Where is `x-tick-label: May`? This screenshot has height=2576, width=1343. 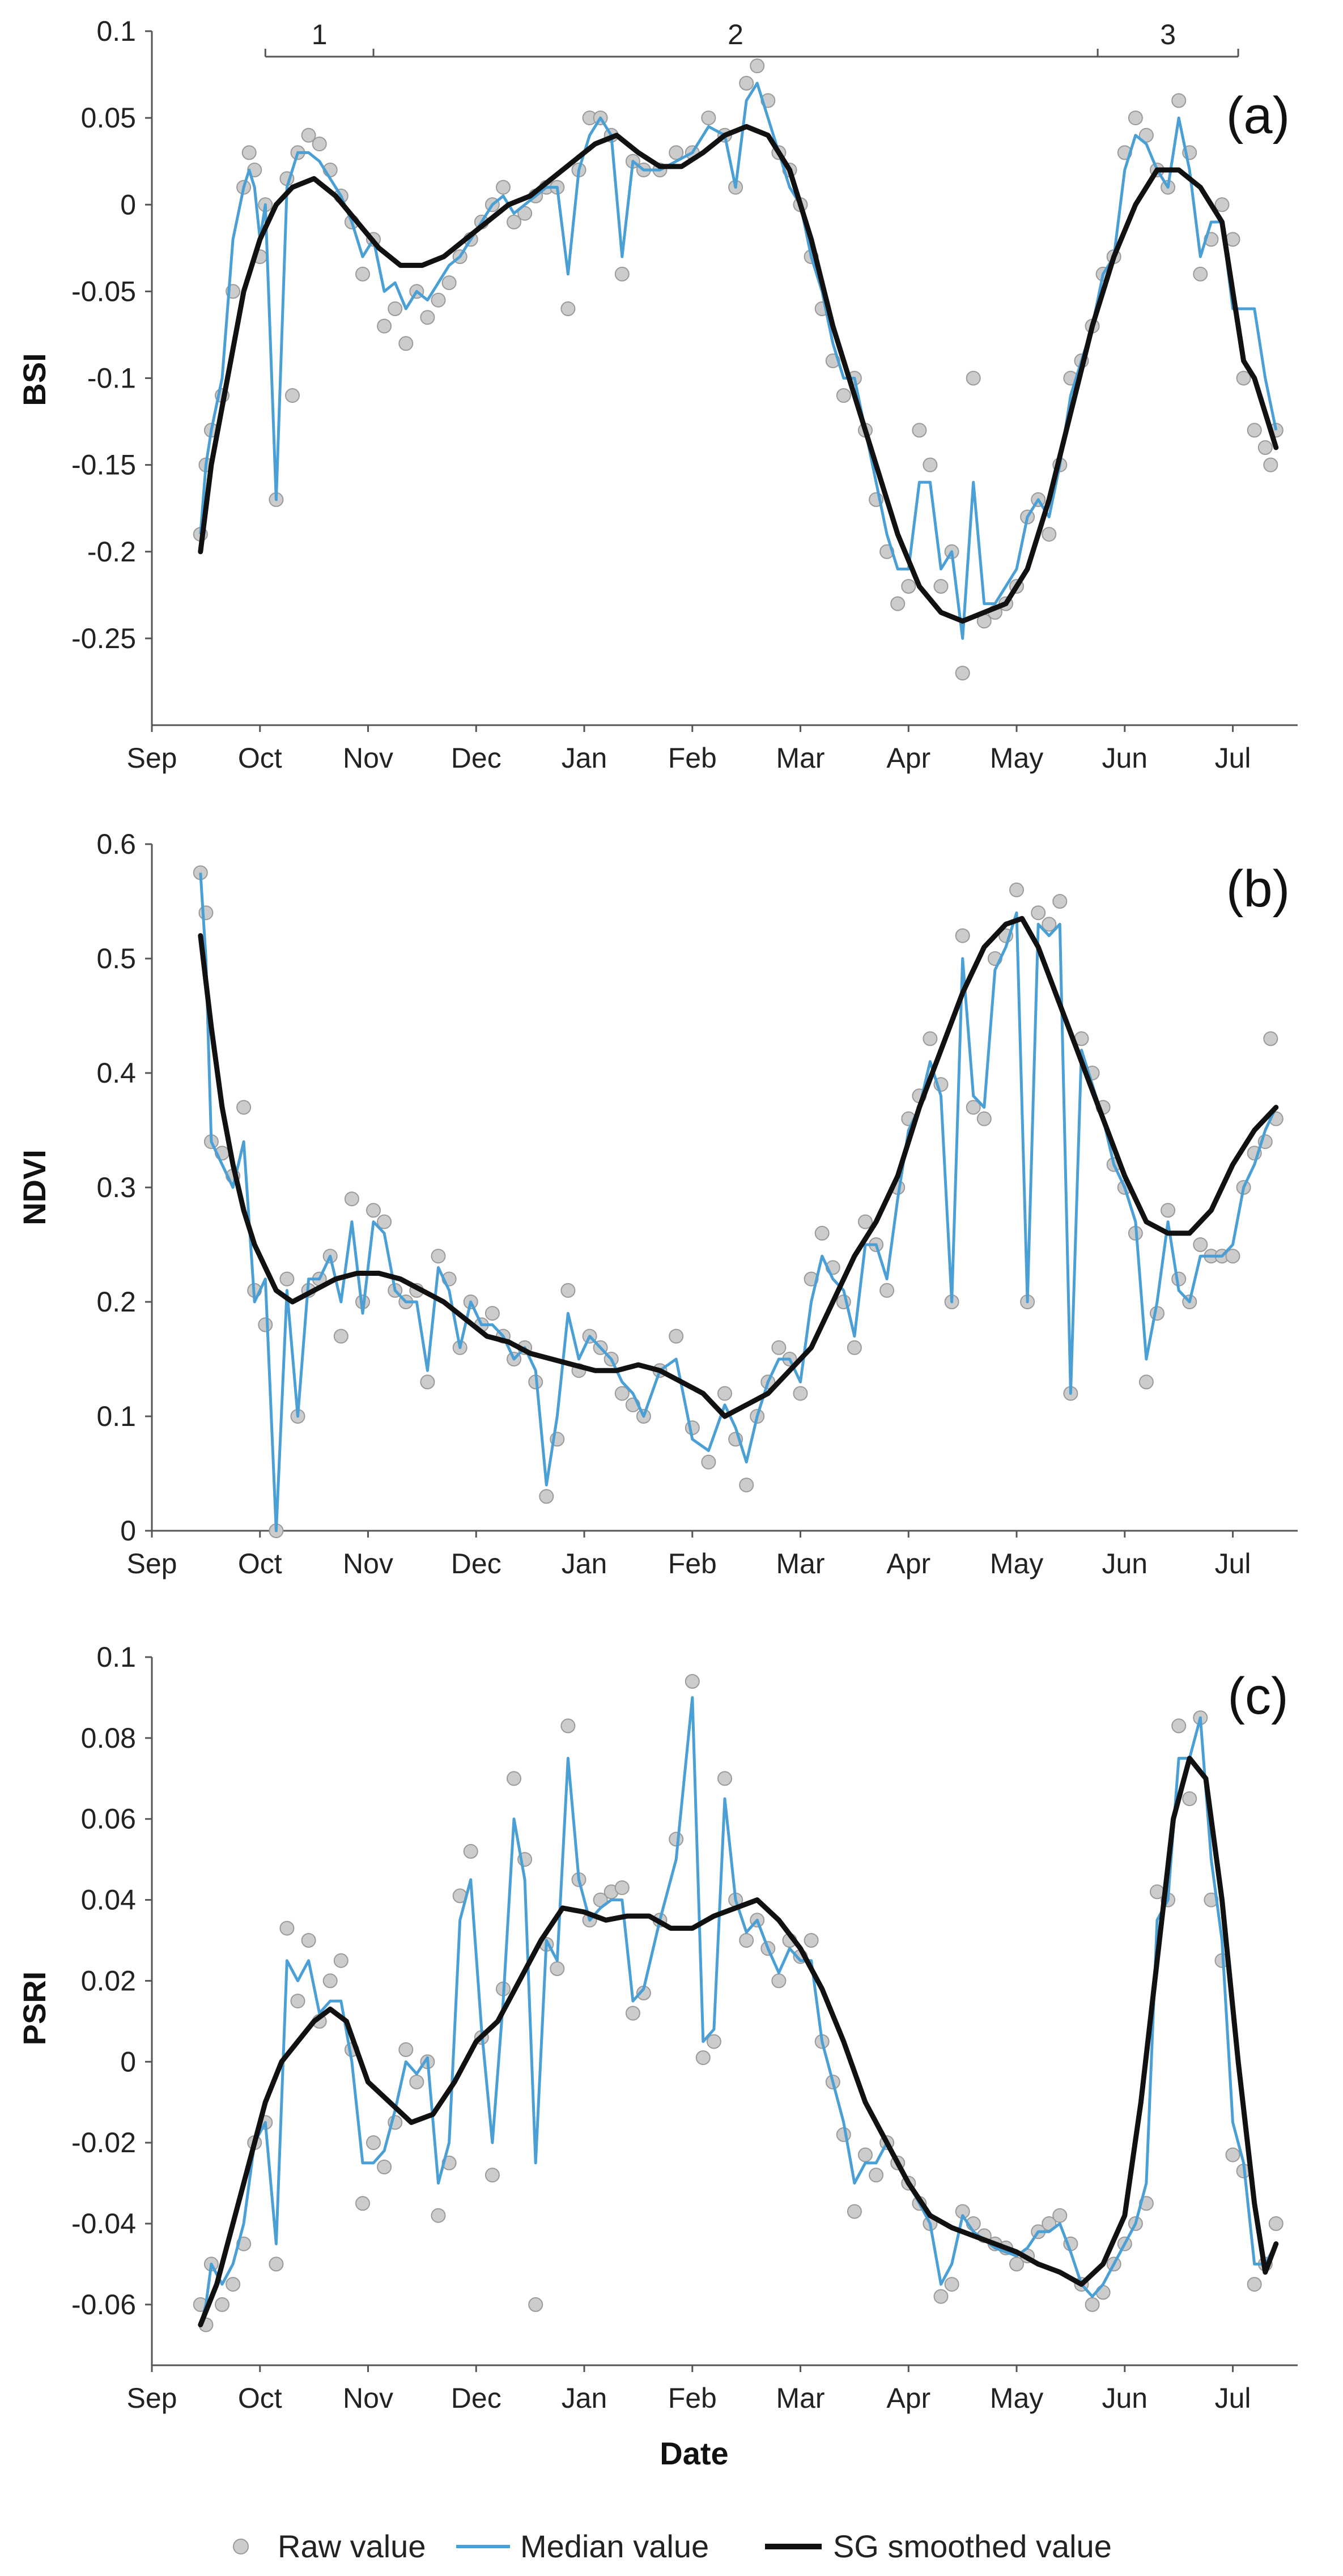 x-tick-label: May is located at coordinates (1016, 758).